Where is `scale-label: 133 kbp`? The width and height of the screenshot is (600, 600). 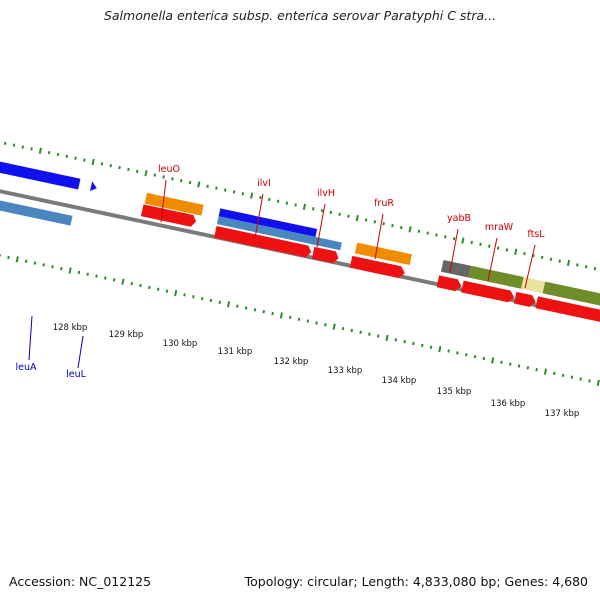 scale-label: 133 kbp is located at coordinates (345, 371).